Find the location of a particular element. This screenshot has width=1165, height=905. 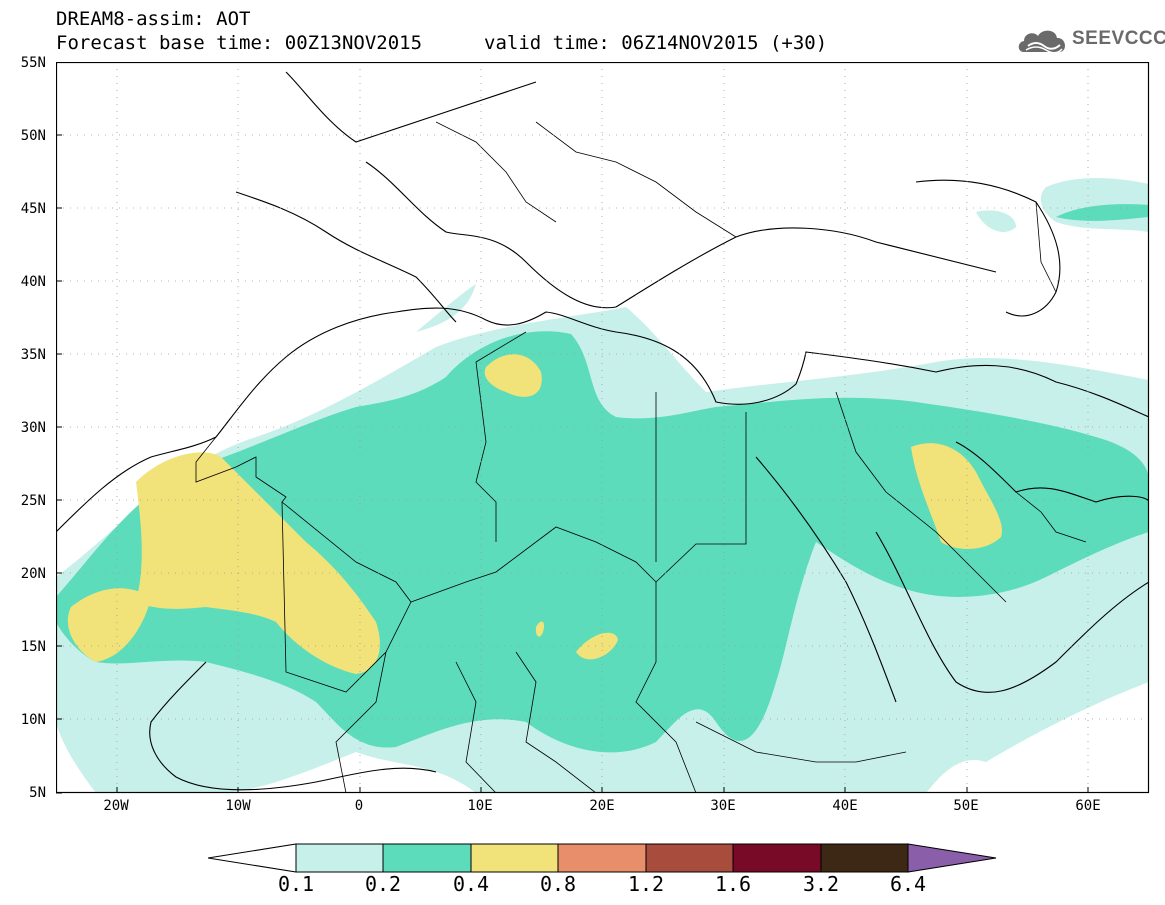

seevccc-logo: SEEVCCC is located at coordinates (1090, 40).